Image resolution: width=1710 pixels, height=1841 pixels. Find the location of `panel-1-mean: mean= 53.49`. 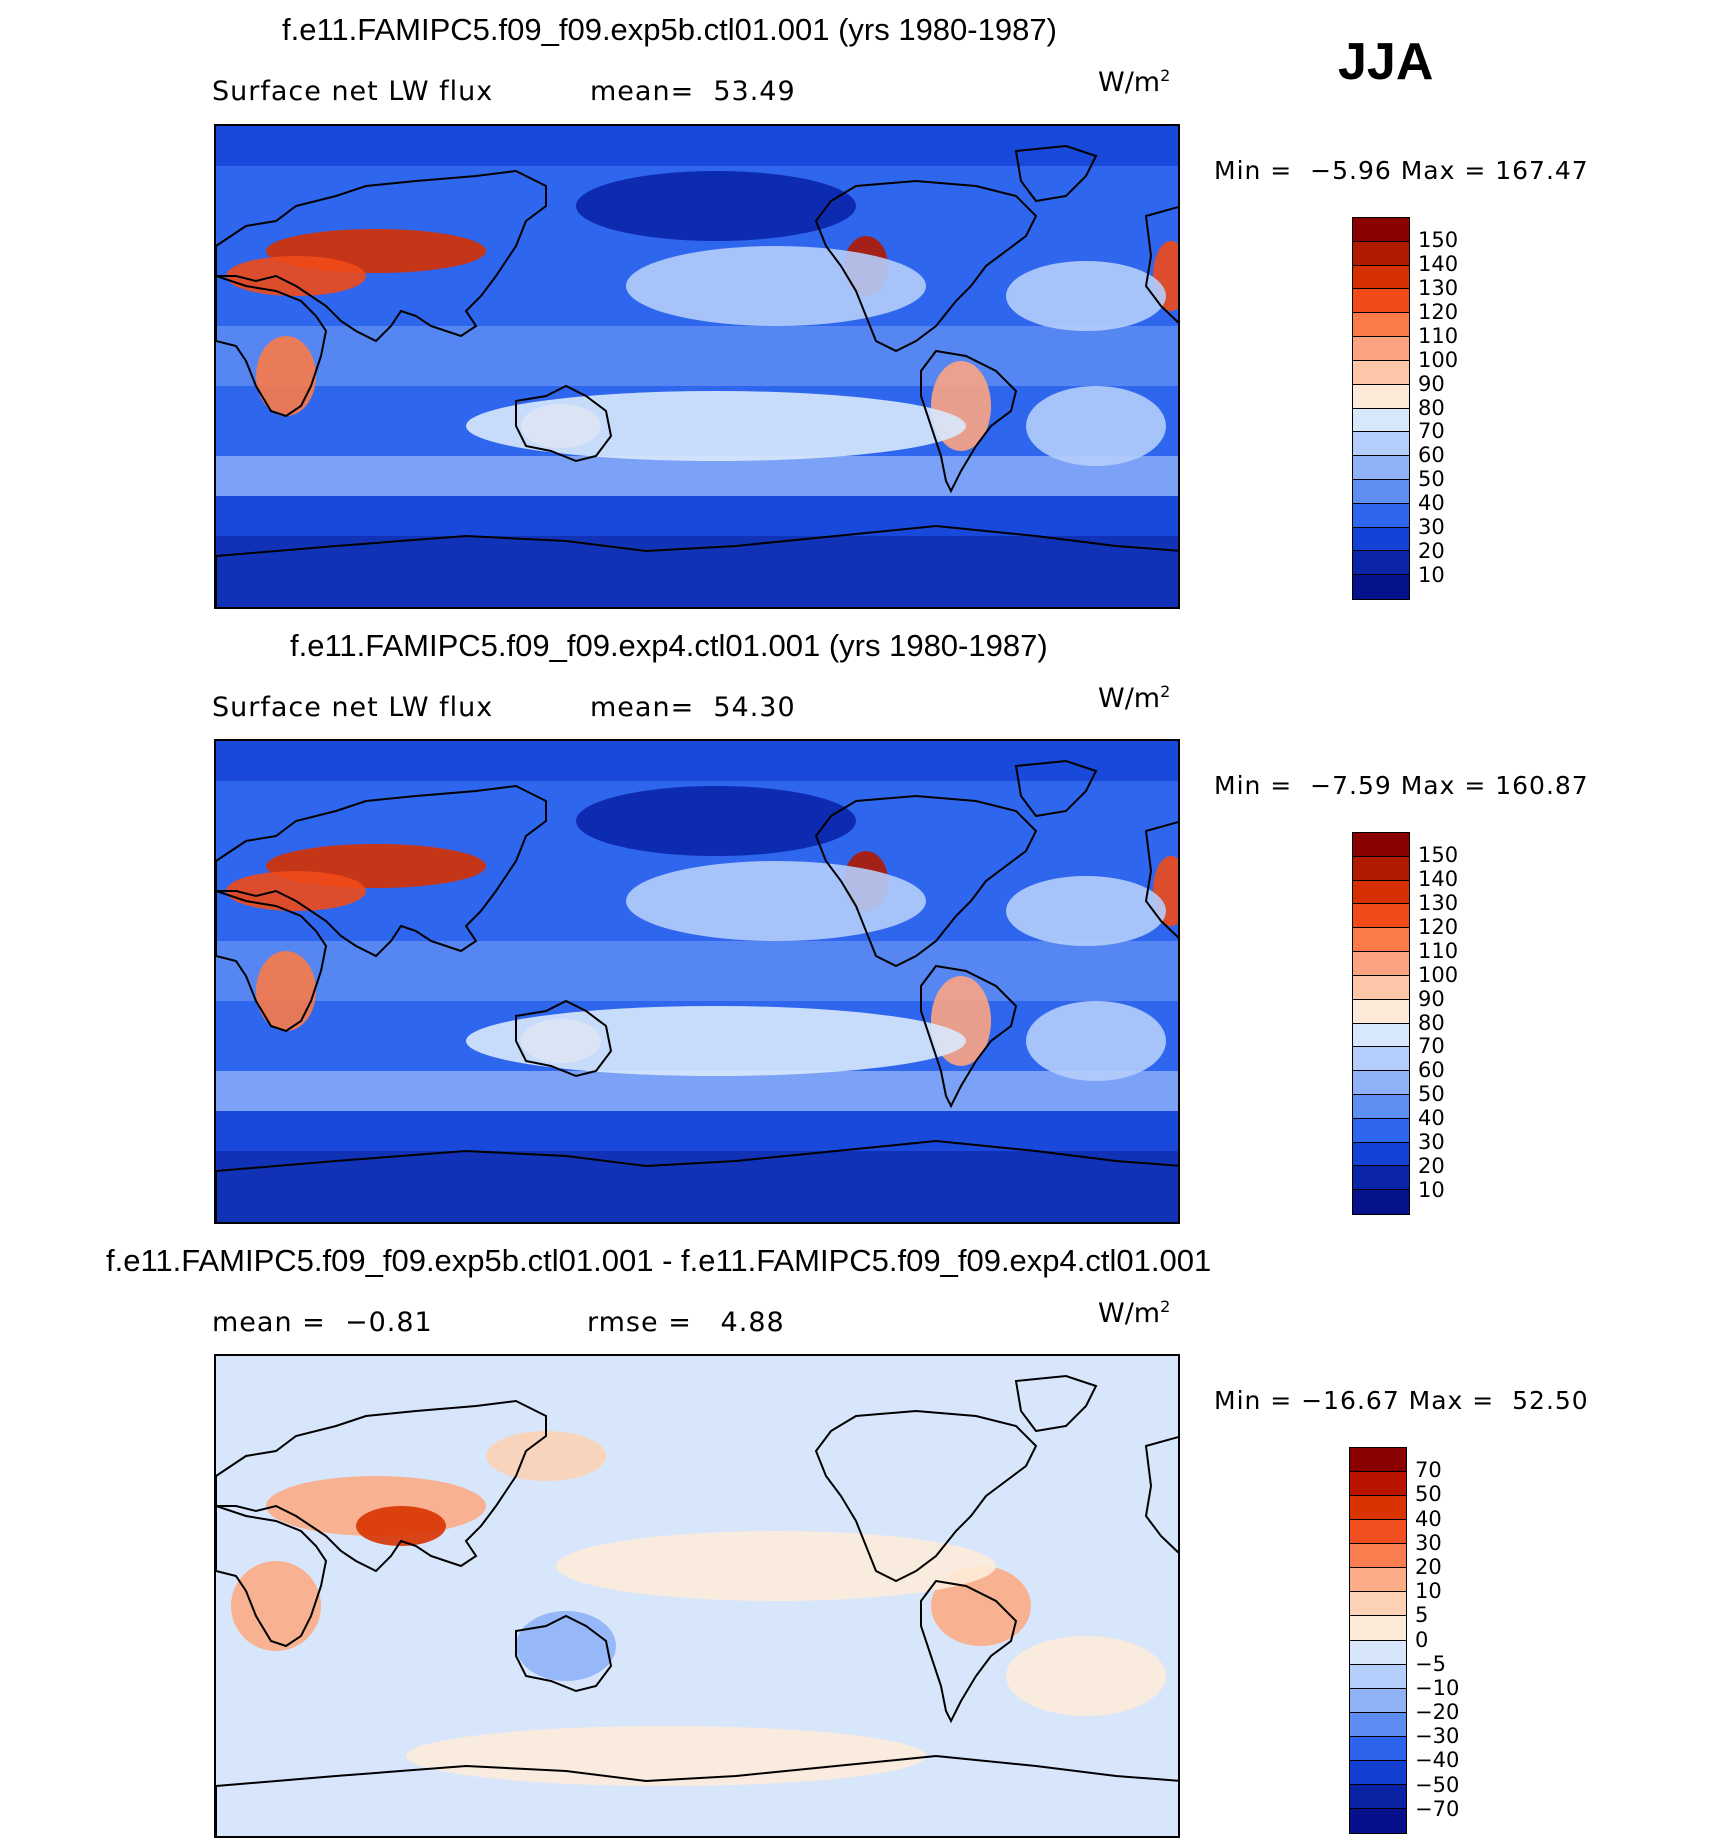

panel-1-mean: mean= 53.49 is located at coordinates (693, 91).